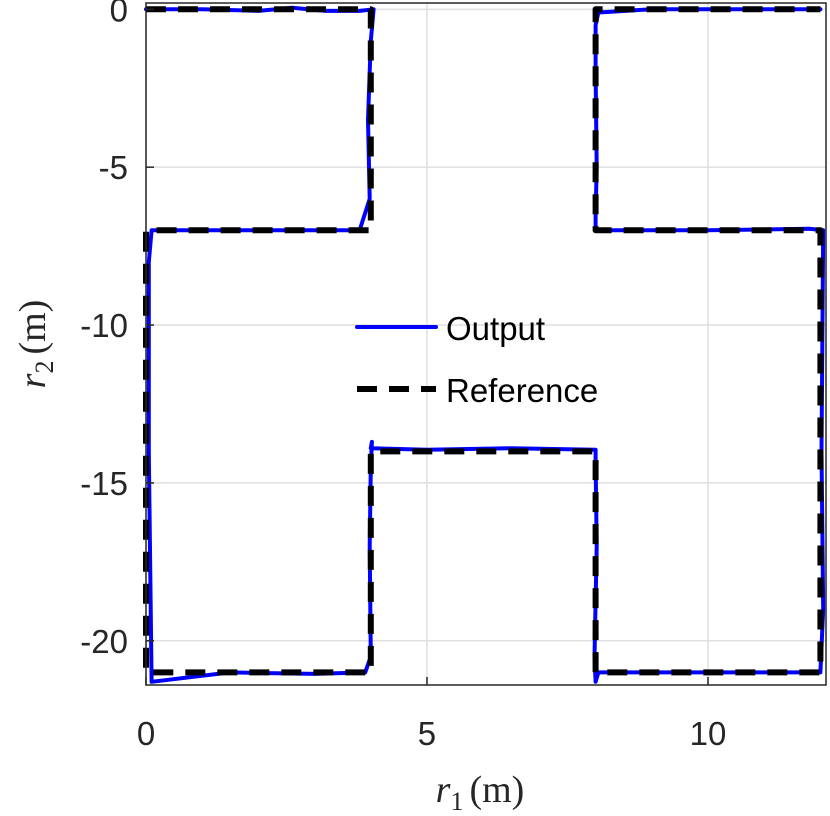  I want to click on x-tick-label: 5, so click(427, 733).